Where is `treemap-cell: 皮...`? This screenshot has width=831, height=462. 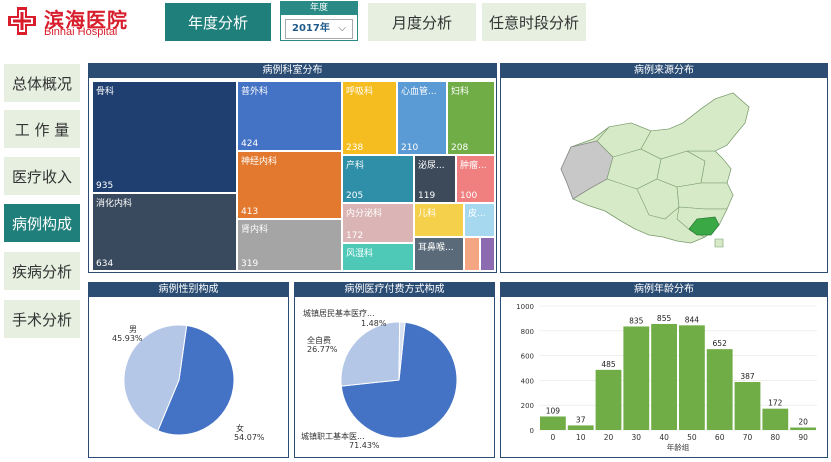
treemap-cell: 皮... is located at coordinates (479, 220).